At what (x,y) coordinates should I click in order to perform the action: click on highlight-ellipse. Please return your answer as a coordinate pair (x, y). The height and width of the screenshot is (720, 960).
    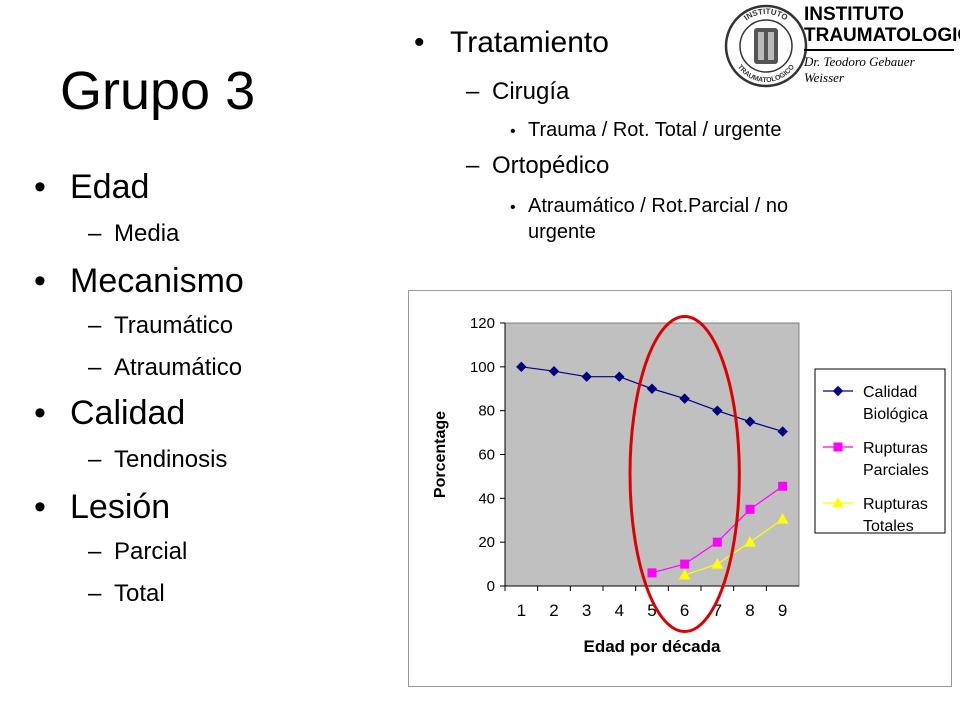
    Looking at the image, I should click on (684, 474).